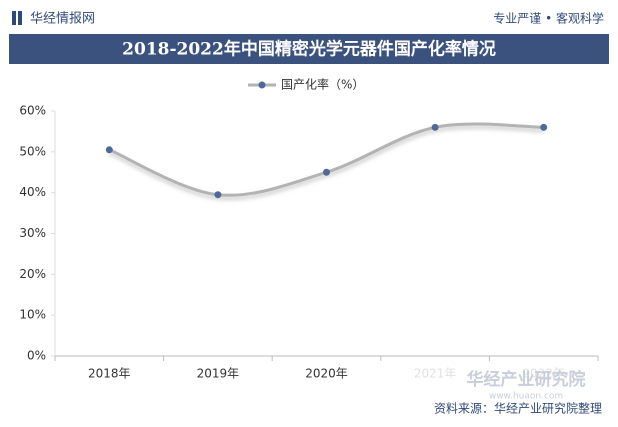 This screenshot has height=427, width=618. What do you see at coordinates (32, 233) in the screenshot?
I see `y-tick-label: 30%` at bounding box center [32, 233].